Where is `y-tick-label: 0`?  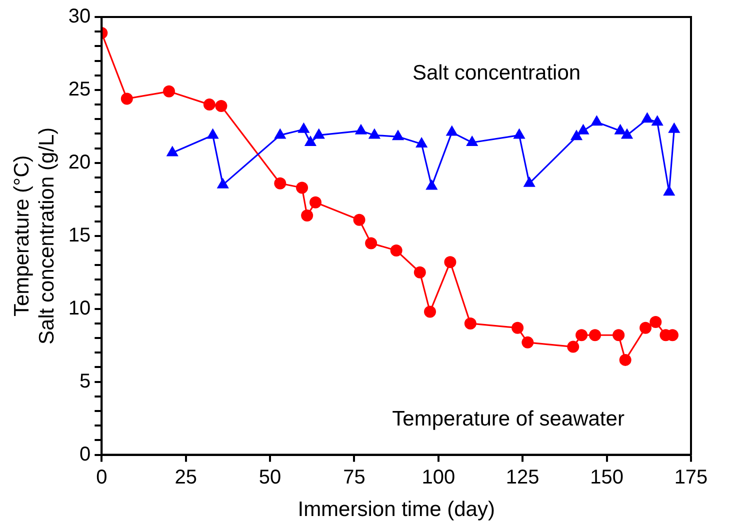 y-tick-label: 0 is located at coordinates (85, 454).